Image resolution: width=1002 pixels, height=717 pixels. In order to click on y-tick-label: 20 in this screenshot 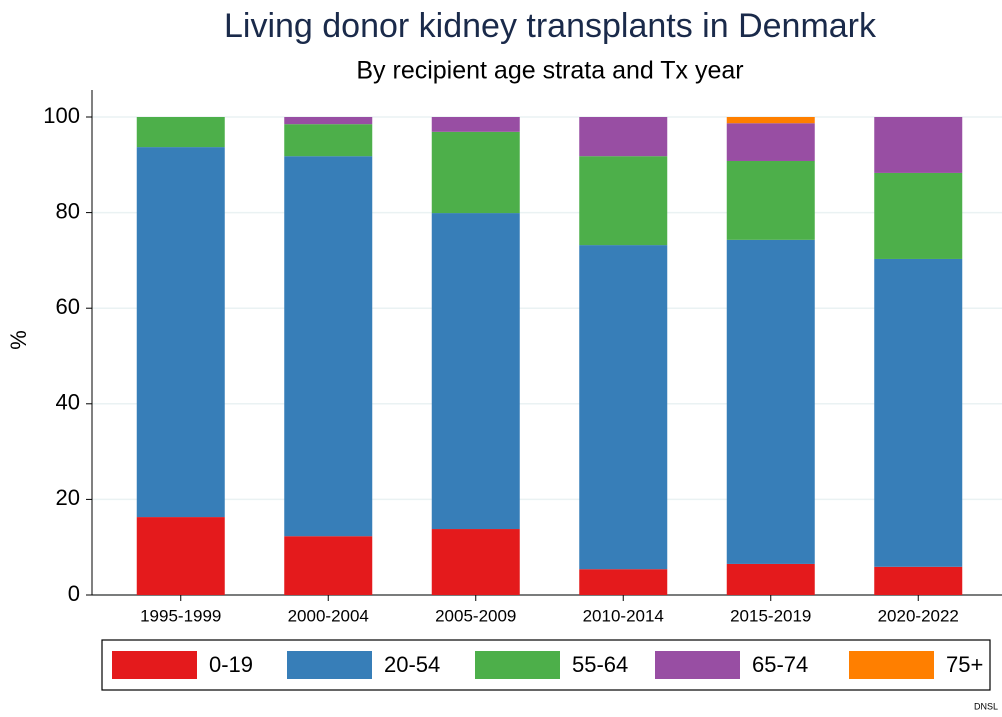, I will do `click(68, 497)`.